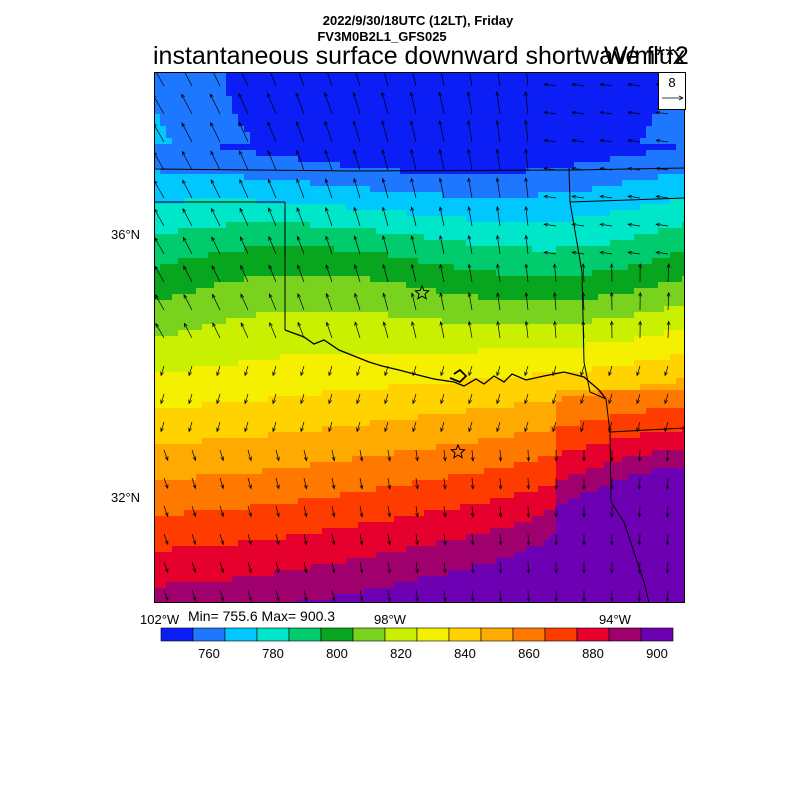 Image resolution: width=800 pixels, height=800 pixels. What do you see at coordinates (160, 619) in the screenshot?
I see `lon-label-102w: 102°W` at bounding box center [160, 619].